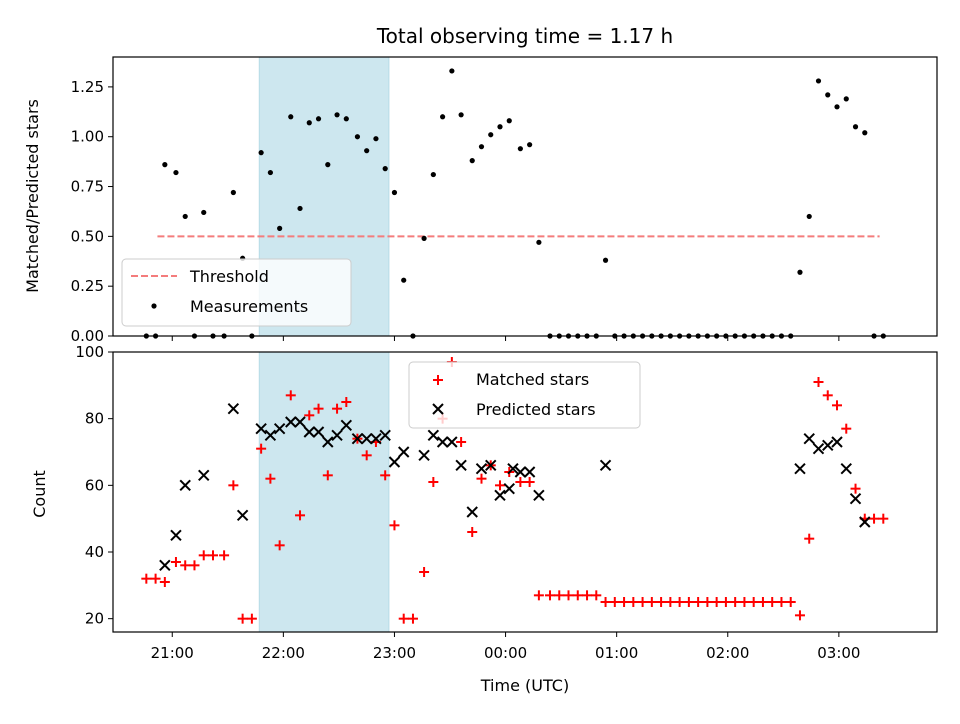 This screenshot has width=960, height=724. Describe the element at coordinates (229, 276) in the screenshot. I see `legend-threshold-label: Threshold` at that location.